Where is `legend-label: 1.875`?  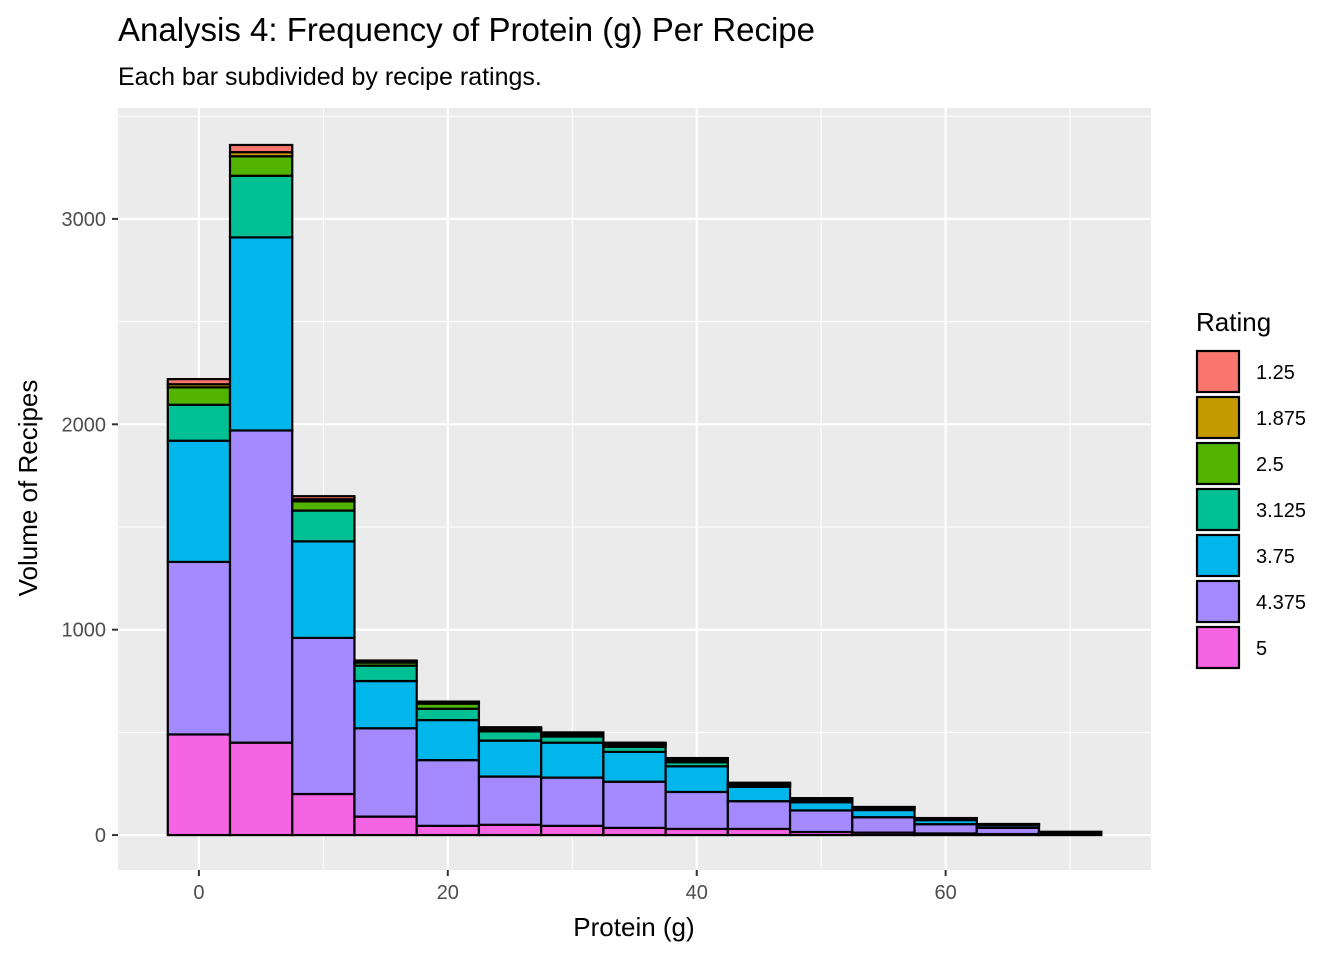 legend-label: 1.875 is located at coordinates (1281, 419).